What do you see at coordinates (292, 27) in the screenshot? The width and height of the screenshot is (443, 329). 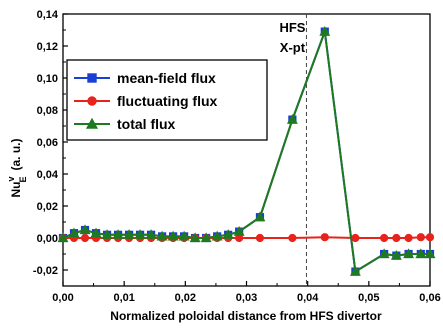 I see `xpt-label-line1: HFS` at bounding box center [292, 27].